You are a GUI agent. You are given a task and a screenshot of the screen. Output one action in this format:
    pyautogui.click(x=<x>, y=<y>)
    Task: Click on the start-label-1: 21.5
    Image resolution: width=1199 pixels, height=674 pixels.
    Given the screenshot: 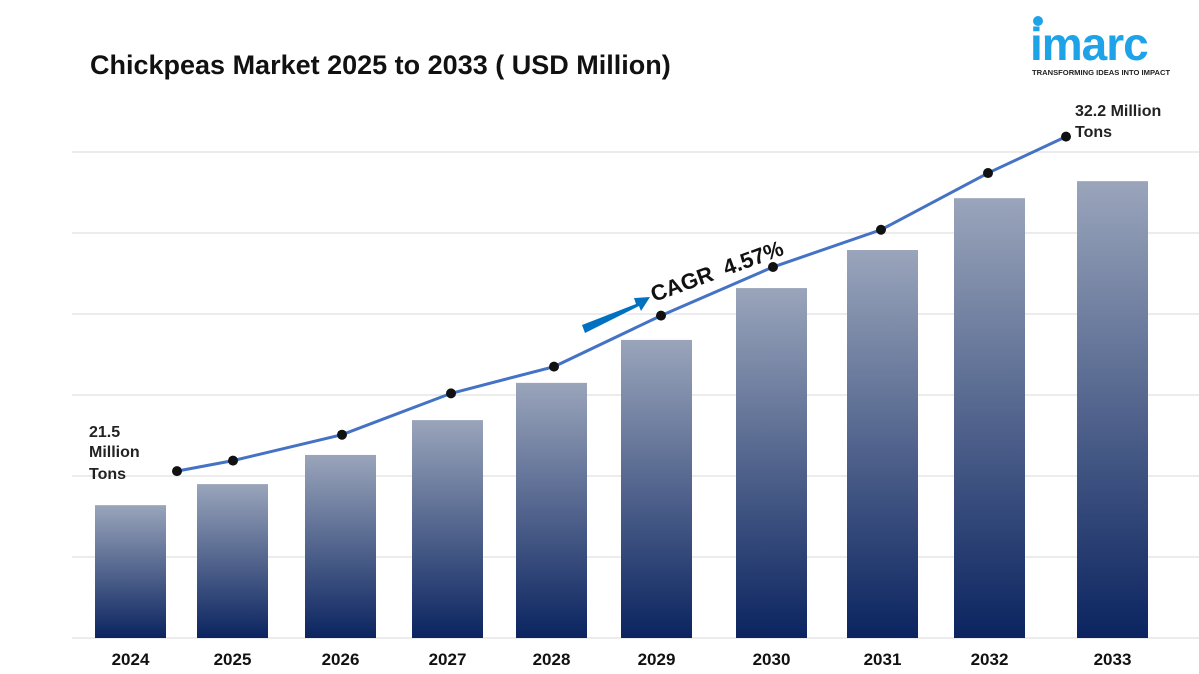 What is the action you would take?
    pyautogui.click(x=104, y=432)
    